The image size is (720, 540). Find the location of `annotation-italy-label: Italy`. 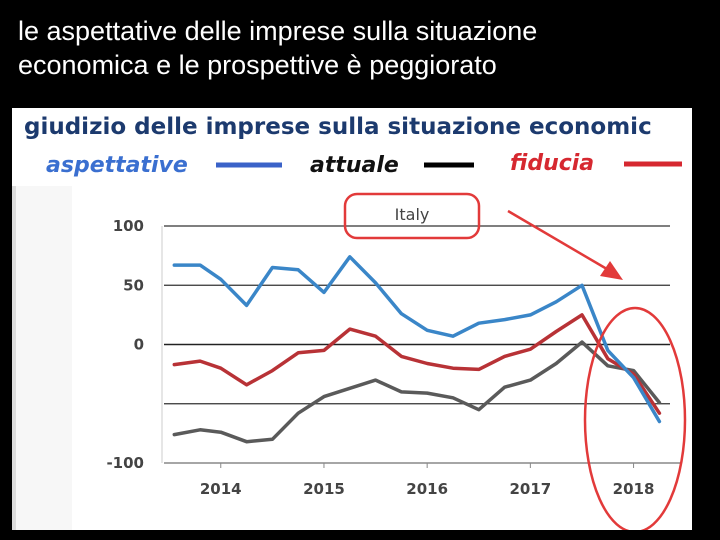

annotation-italy-label: Italy is located at coordinates (412, 214).